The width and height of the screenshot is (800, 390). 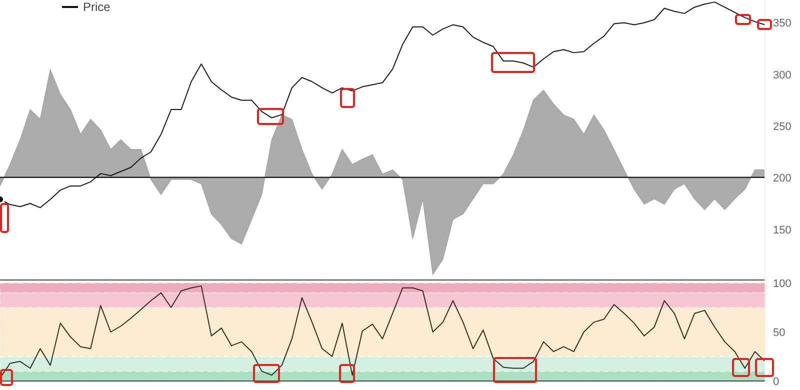 I want to click on y-tick-label: 350, so click(x=782, y=24).